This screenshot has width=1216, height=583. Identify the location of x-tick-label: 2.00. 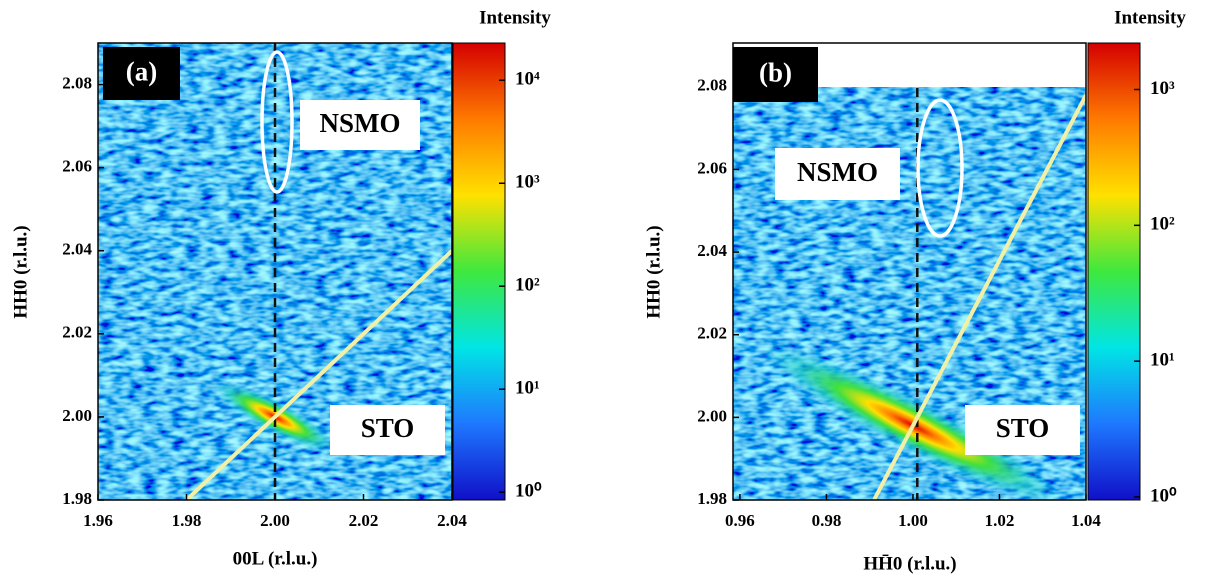
(275, 520).